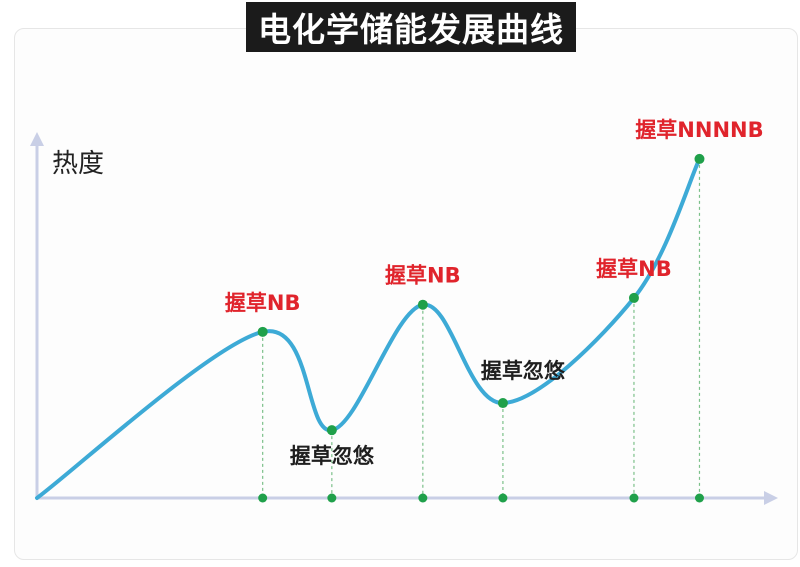 The height and width of the screenshot is (567, 800). What do you see at coordinates (78, 164) in the screenshot?
I see `y-axis-label: 热度` at bounding box center [78, 164].